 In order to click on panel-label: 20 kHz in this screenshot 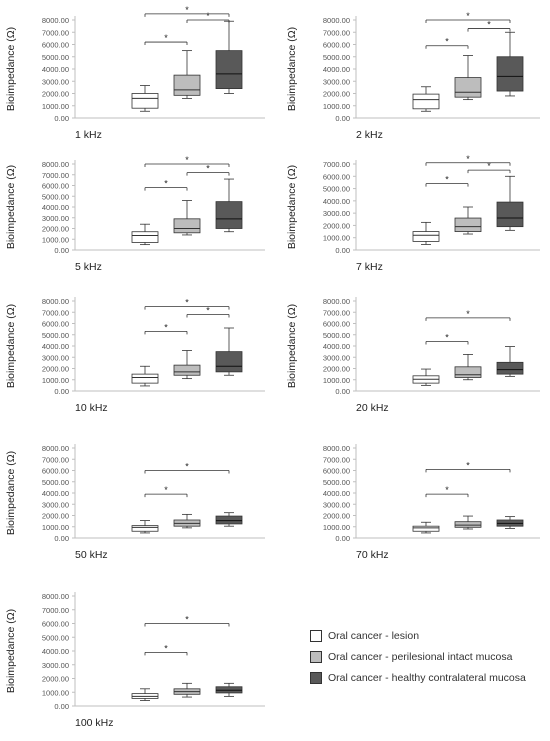, I will do `click(372, 408)`.